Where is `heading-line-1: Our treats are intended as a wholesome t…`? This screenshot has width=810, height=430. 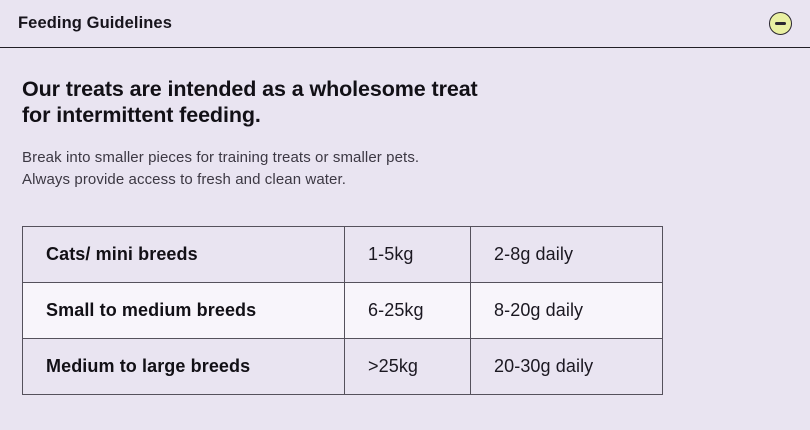
heading-line-1: Our treats are intended as a wholesome t… is located at coordinates (250, 89).